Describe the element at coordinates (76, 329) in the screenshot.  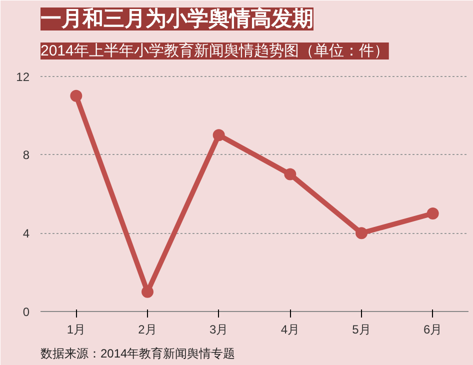
I see `x-tick-label: 1月` at that location.